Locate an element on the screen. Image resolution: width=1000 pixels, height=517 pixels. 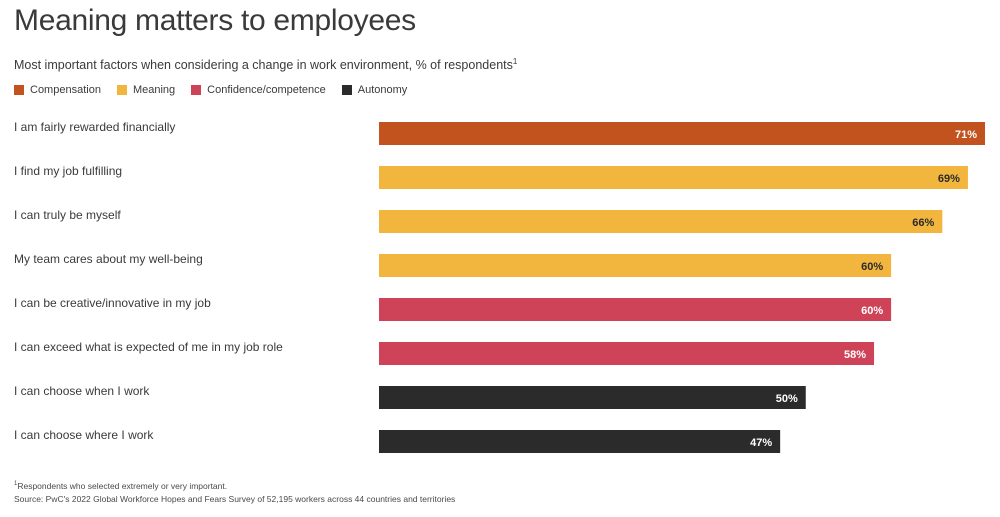
legend-label: Confidence/competence is located at coordinates (266, 90).